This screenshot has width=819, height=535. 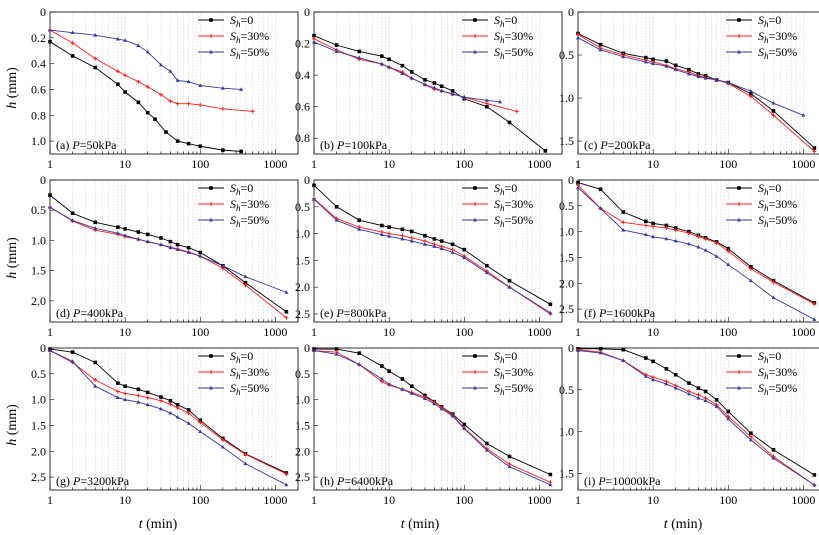 What do you see at coordinates (591, 481) in the screenshot?
I see `panel-letter: (i)` at bounding box center [591, 481].